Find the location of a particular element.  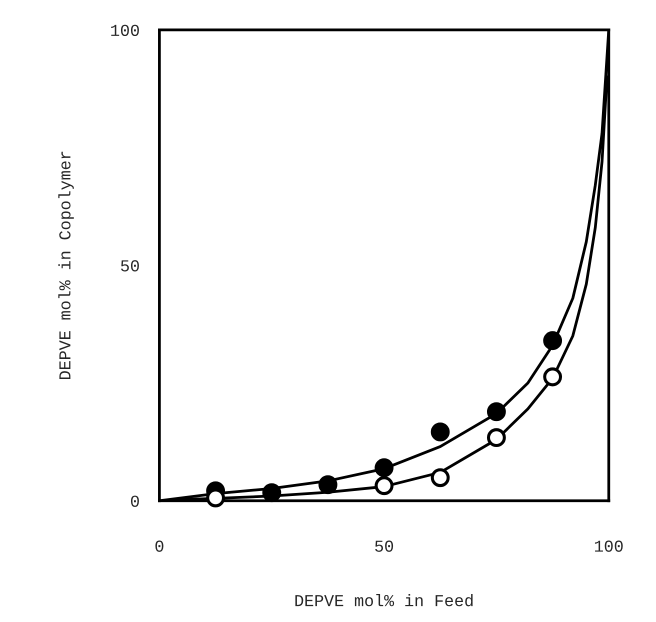

x-tick-label: 0 is located at coordinates (159, 546).